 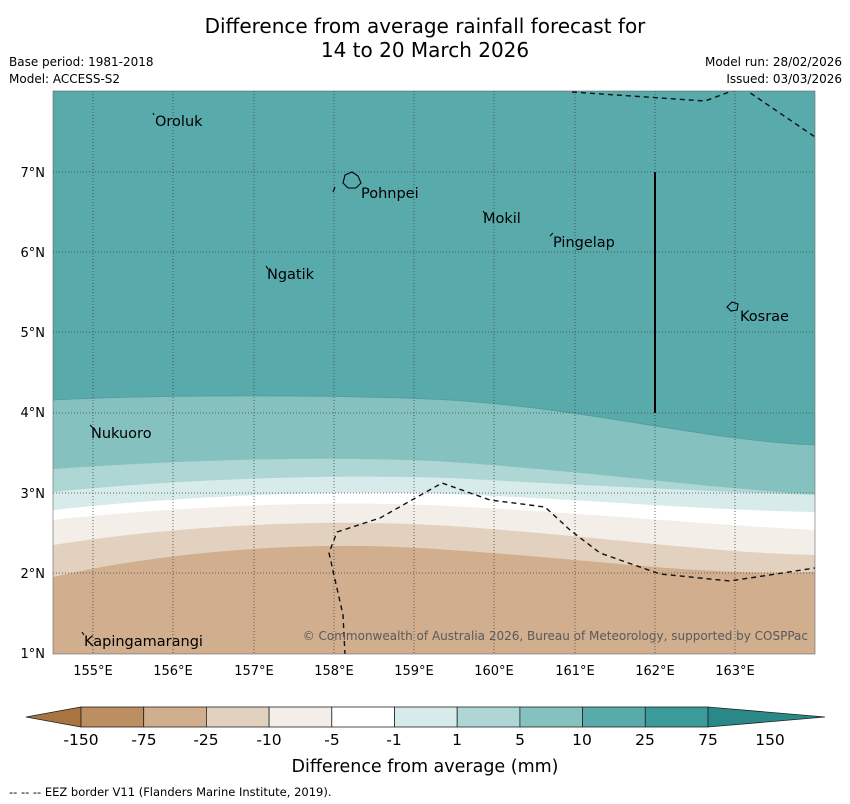 What do you see at coordinates (83, 633) in the screenshot?
I see `kapingamarangi-atoll` at bounding box center [83, 633].